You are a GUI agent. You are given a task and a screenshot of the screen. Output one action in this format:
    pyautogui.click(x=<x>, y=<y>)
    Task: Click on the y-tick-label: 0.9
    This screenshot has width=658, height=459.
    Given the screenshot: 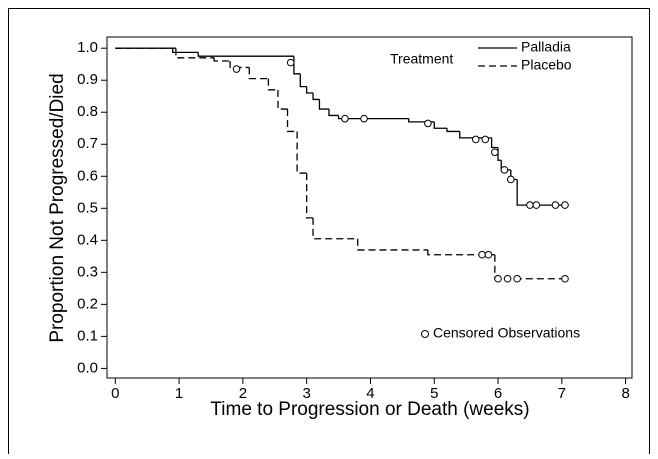 What is the action you would take?
    pyautogui.click(x=87, y=79)
    